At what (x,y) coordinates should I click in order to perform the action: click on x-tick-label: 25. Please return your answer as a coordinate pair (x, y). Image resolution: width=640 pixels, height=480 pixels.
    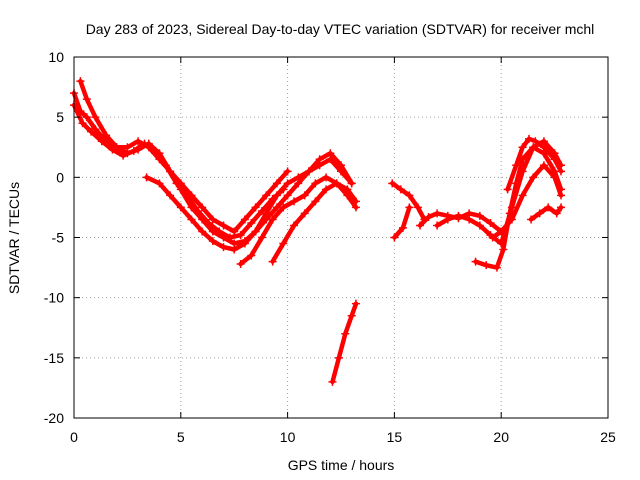
    Looking at the image, I should click on (608, 437).